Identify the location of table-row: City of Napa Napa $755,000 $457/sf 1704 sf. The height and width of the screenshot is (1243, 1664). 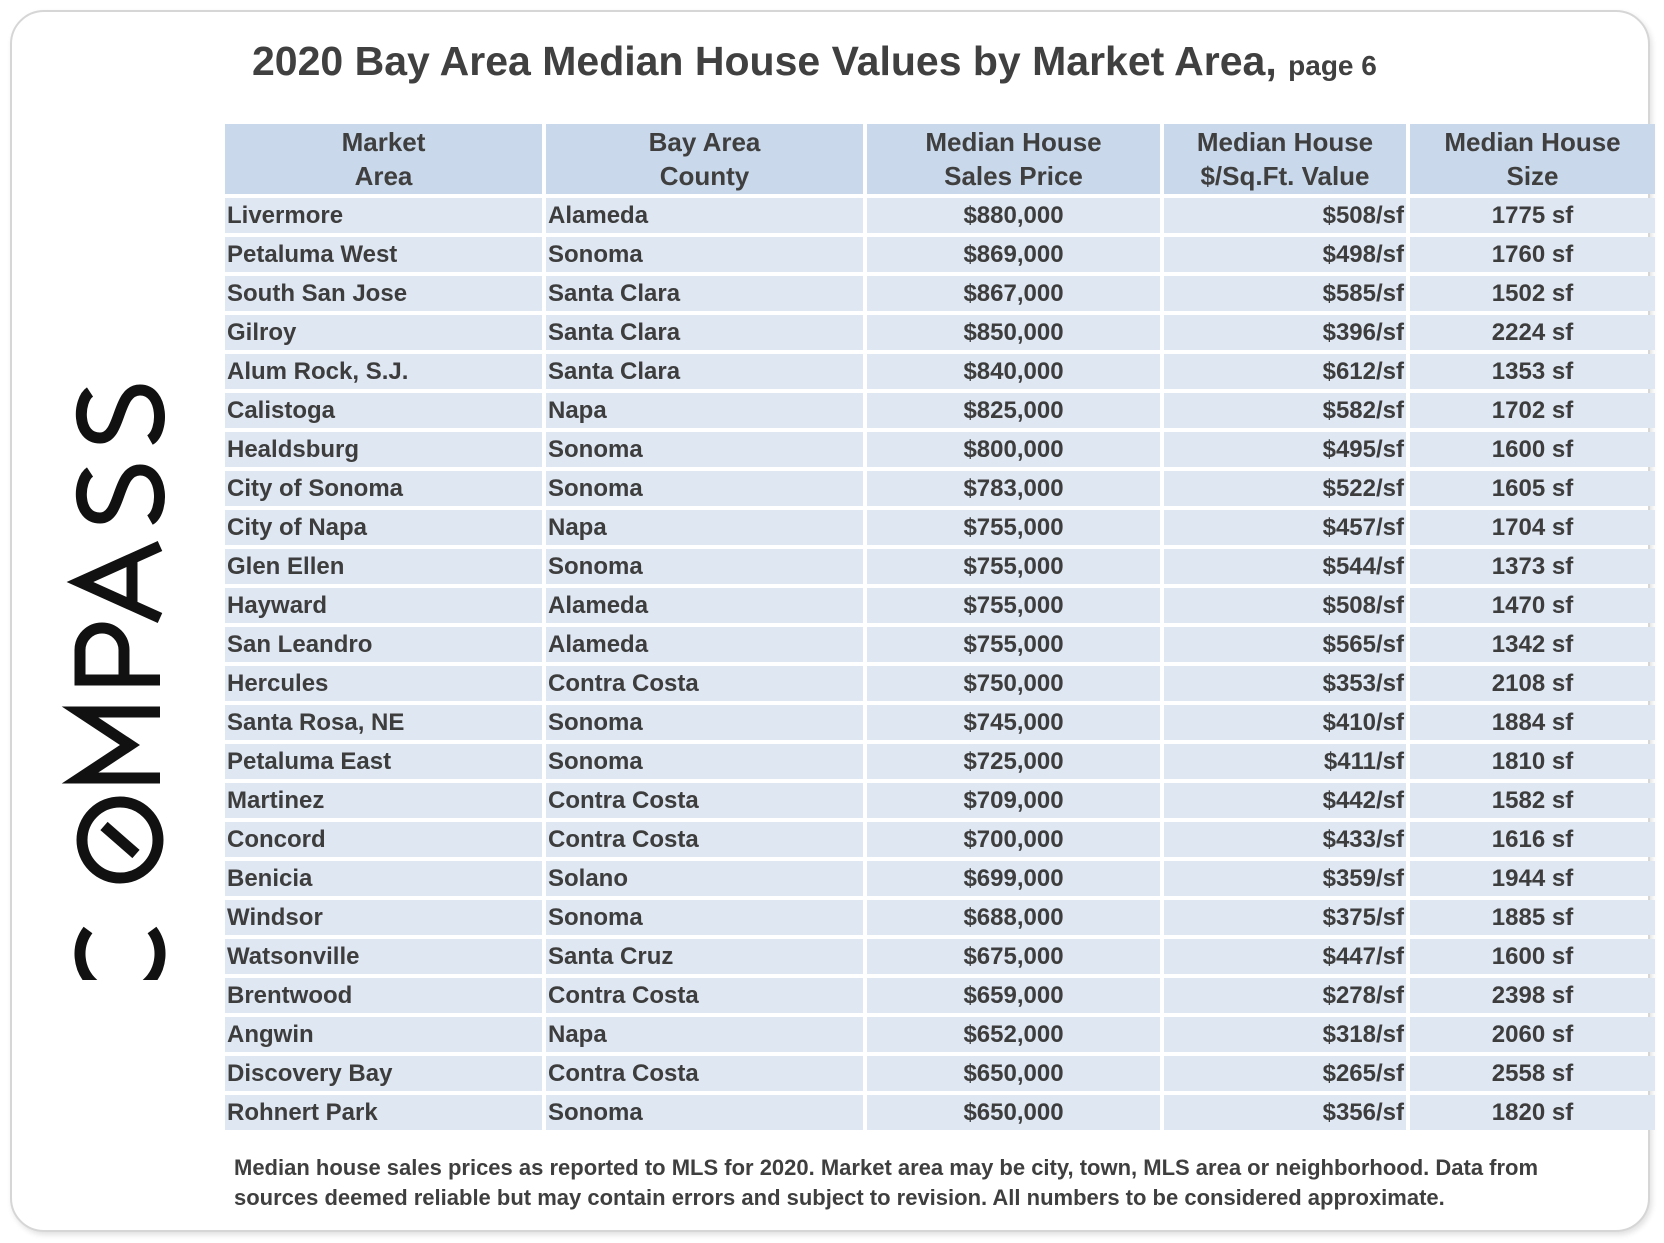
(940, 527).